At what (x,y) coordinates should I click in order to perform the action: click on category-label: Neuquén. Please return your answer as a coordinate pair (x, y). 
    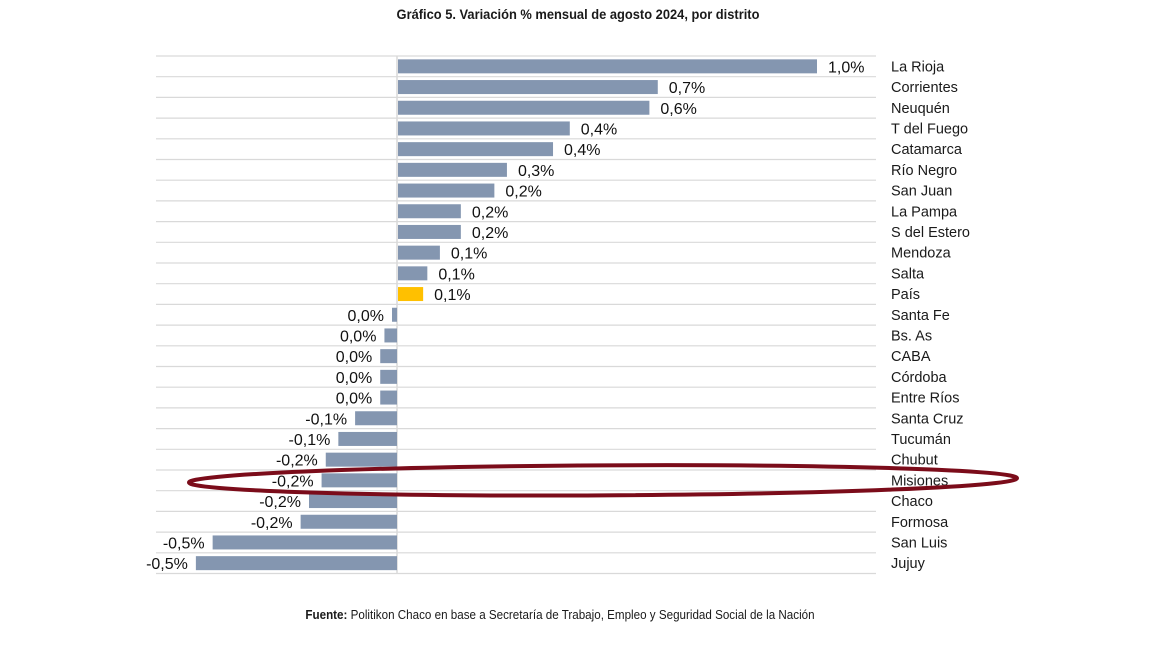
    Looking at the image, I should click on (920, 109).